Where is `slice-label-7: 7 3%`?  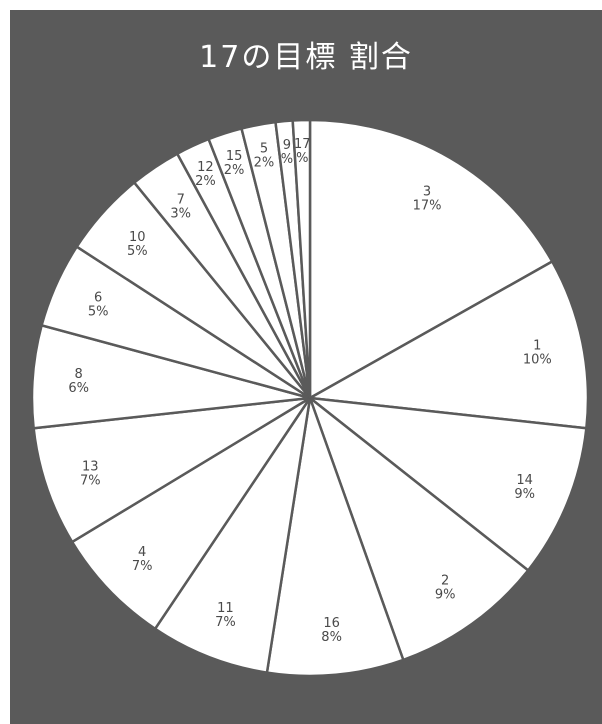
slice-label-7: 7 3% is located at coordinates (180, 206).